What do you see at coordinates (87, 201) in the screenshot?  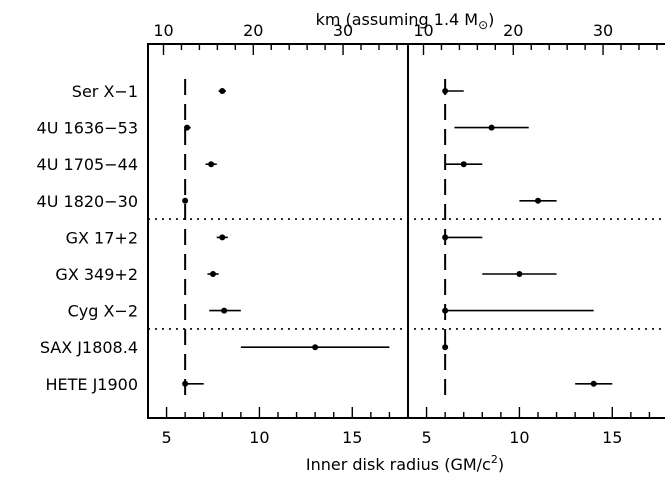 I see `source-label: 4U 1820−30` at bounding box center [87, 201].